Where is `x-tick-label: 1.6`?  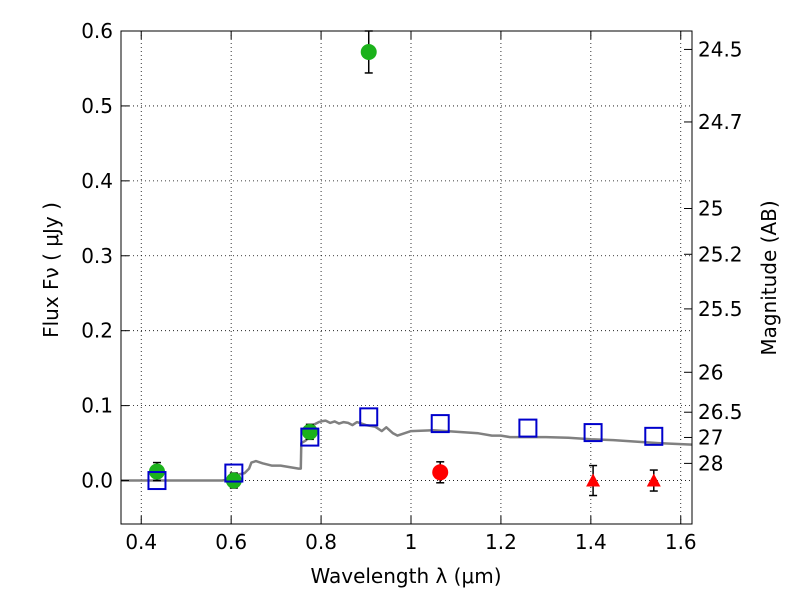
x-tick-label: 1.6 is located at coordinates (681, 542).